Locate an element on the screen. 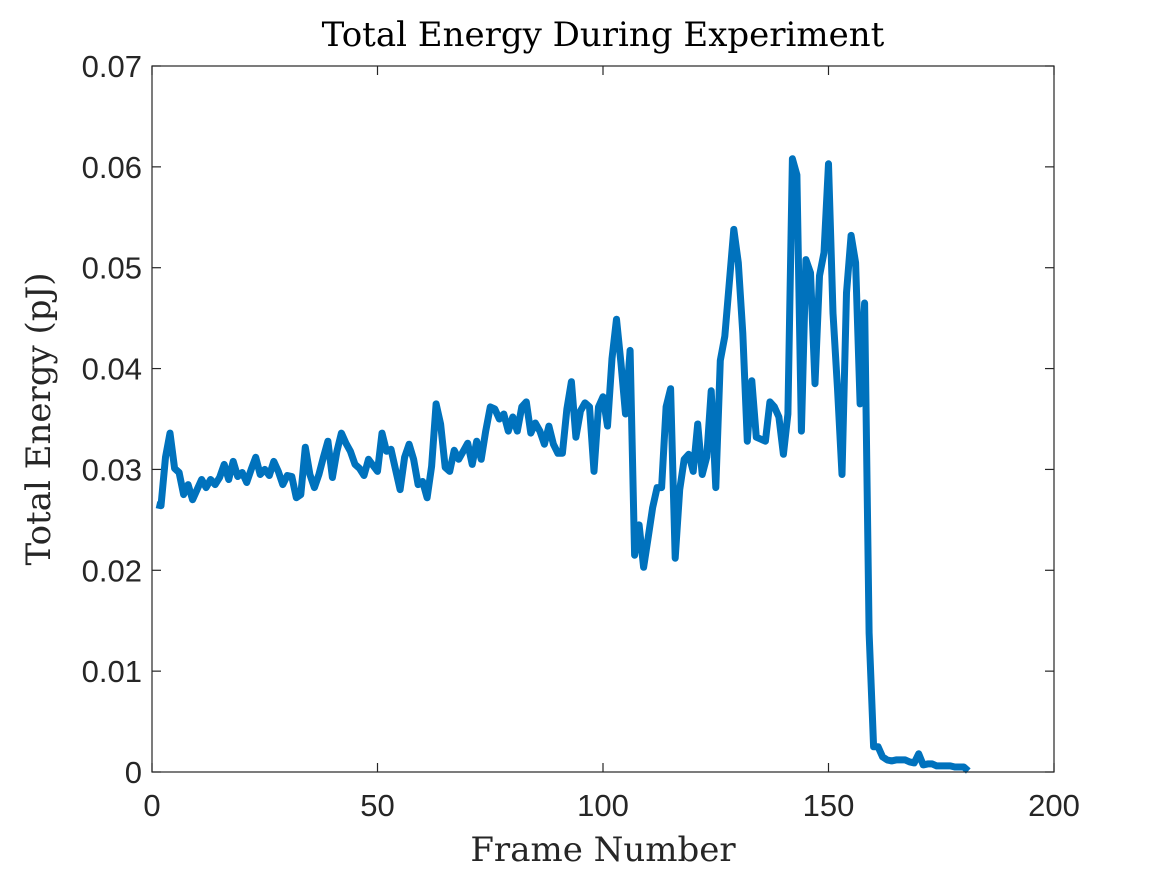 Image resolution: width=1167 pixels, height=875 pixels. y-tick-label: 0.02 is located at coordinates (112, 570).